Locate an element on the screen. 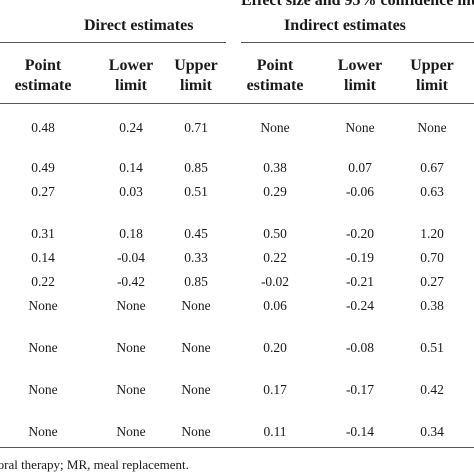  table-cell: 0.18 is located at coordinates (131, 233).